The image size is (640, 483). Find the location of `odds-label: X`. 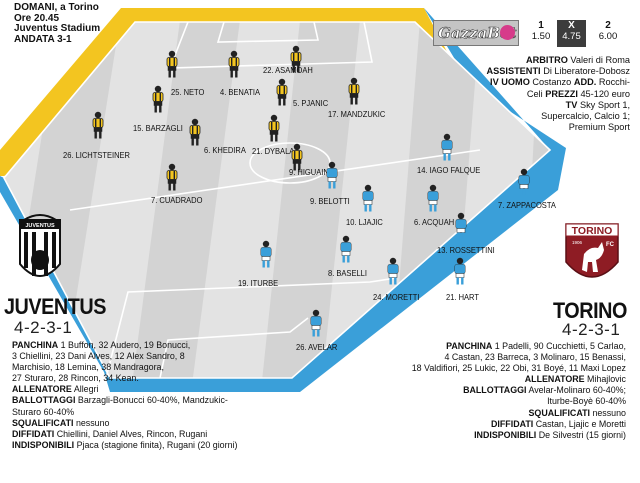

odds-label: X is located at coordinates (571, 25).